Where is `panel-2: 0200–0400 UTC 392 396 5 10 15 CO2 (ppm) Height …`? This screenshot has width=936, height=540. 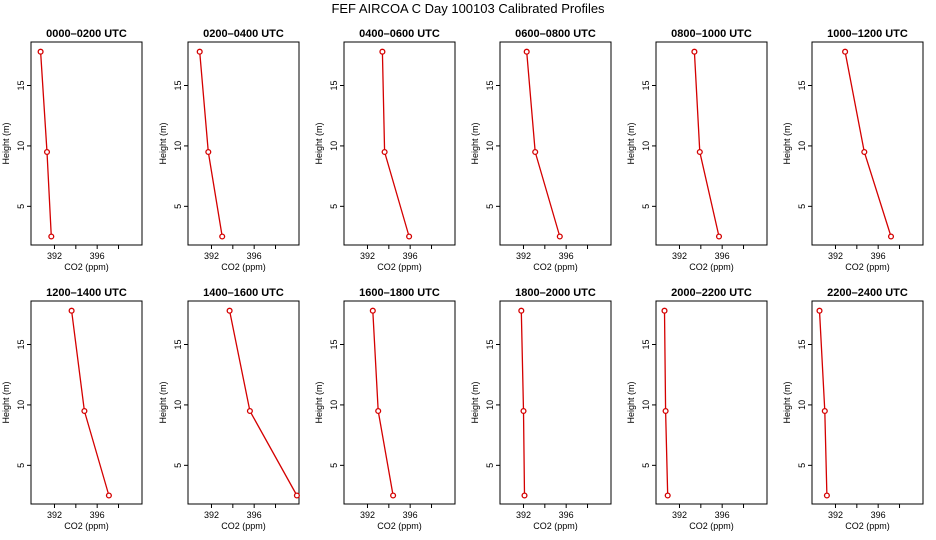
panel-2: 0200–0400 UTC 392 396 5 10 15 CO2 (ppm) Height … is located at coordinates (229, 150).